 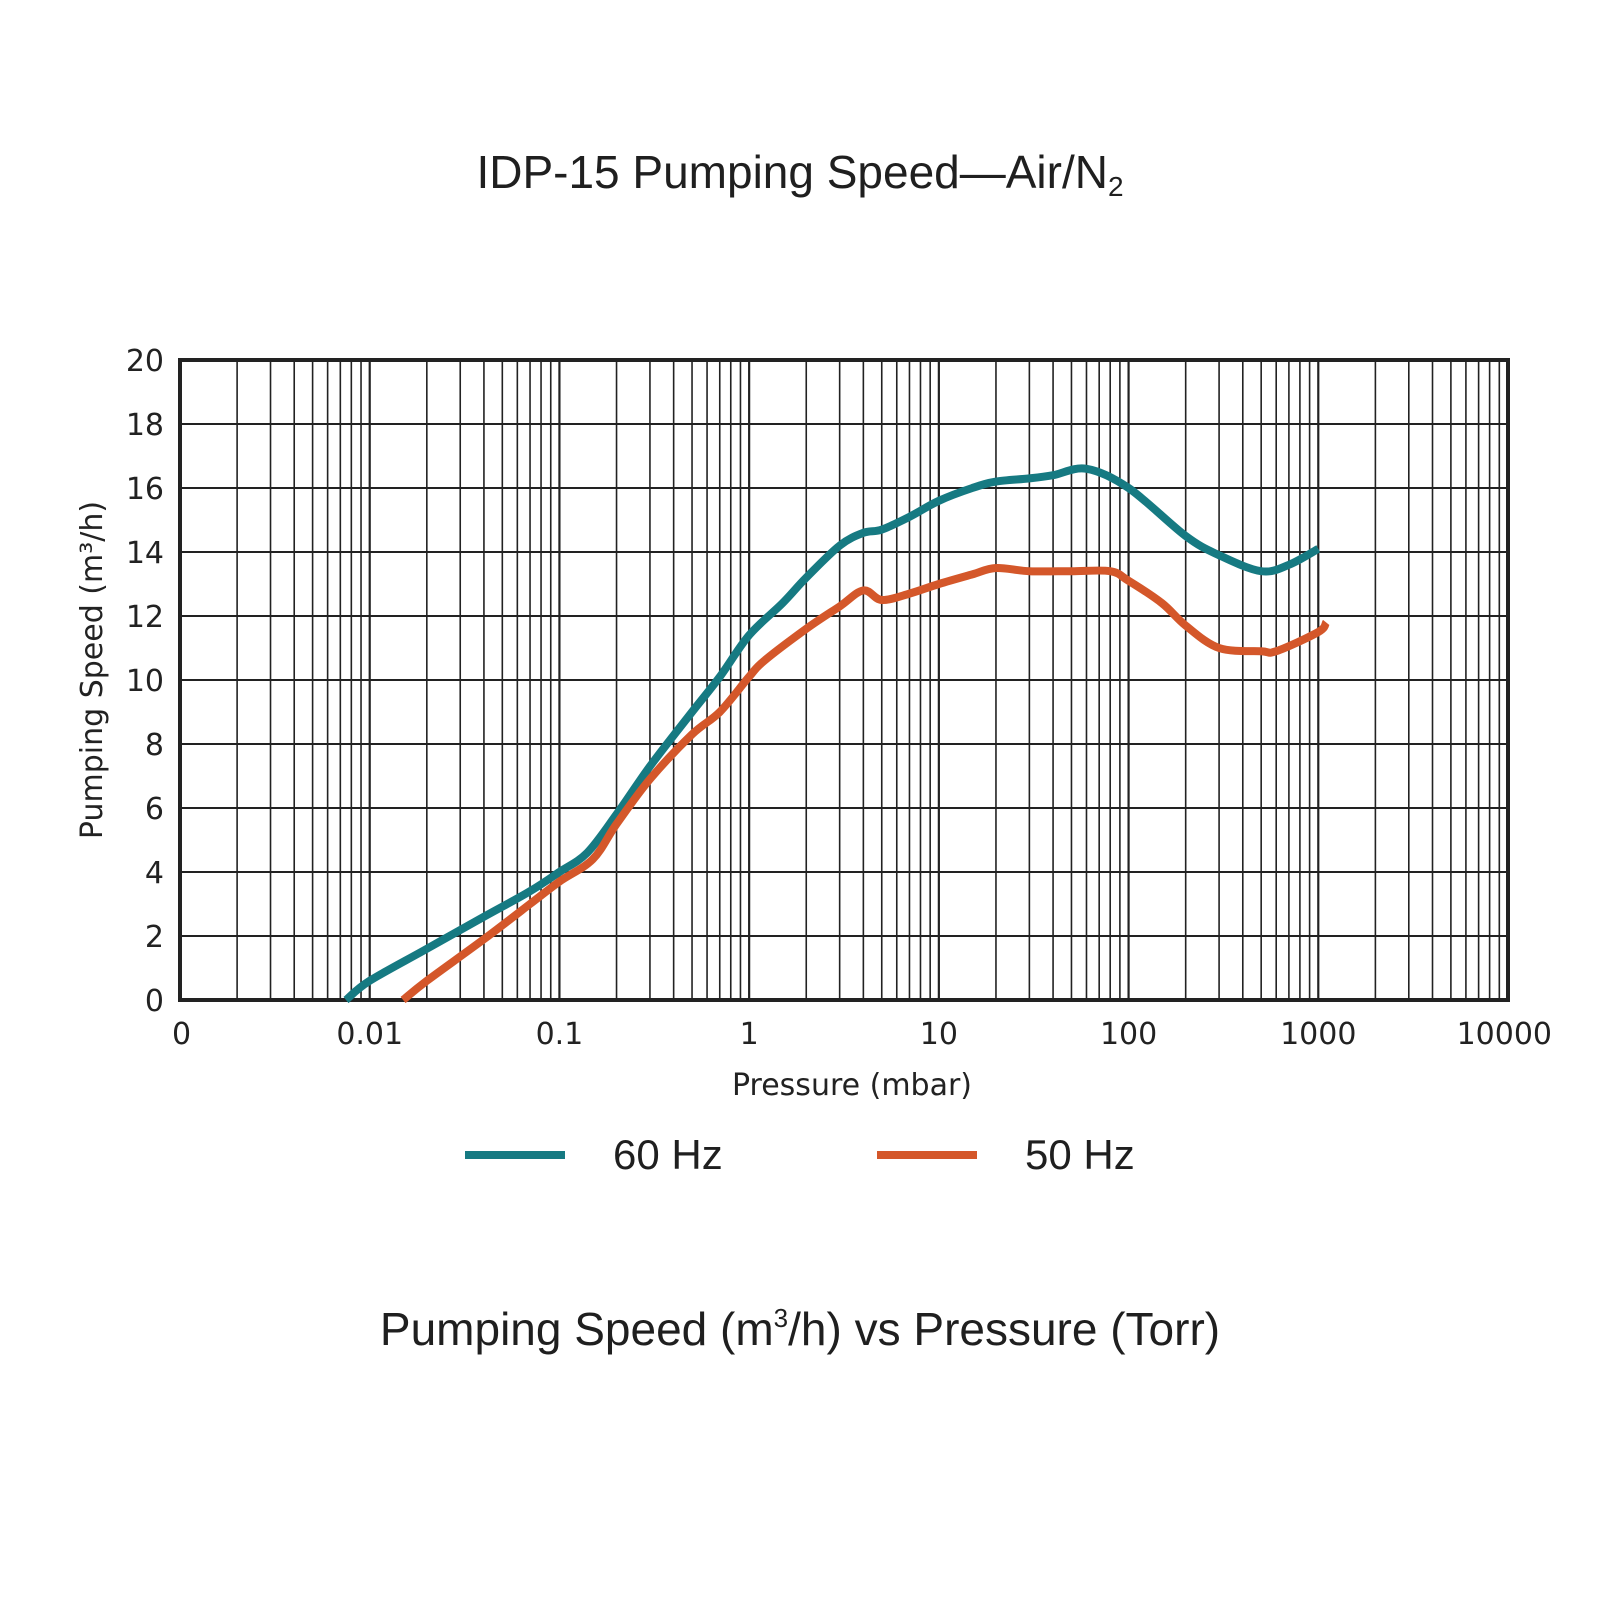 I want to click on y-axis-label: Pumping Speed (m³/h), so click(x=92, y=670).